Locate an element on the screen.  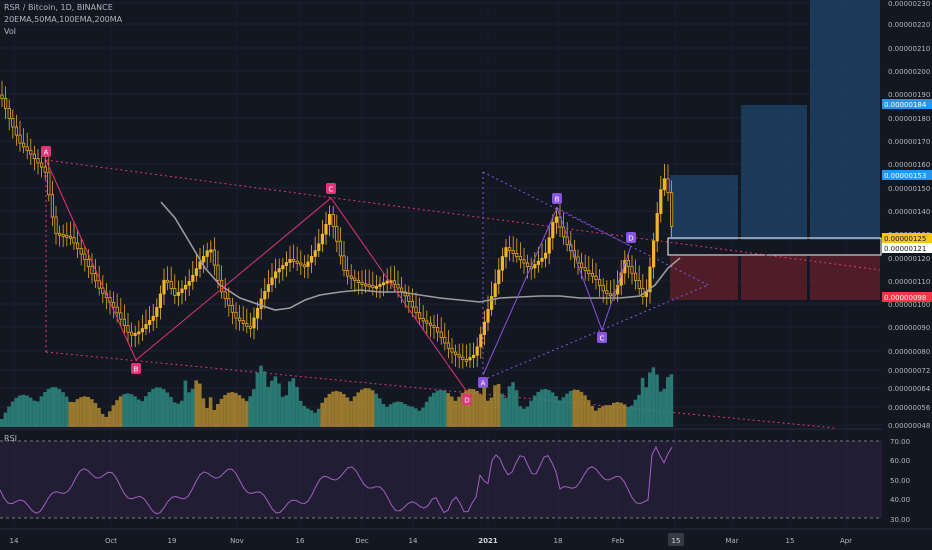
time-tick-label: 14 is located at coordinates (413, 541).